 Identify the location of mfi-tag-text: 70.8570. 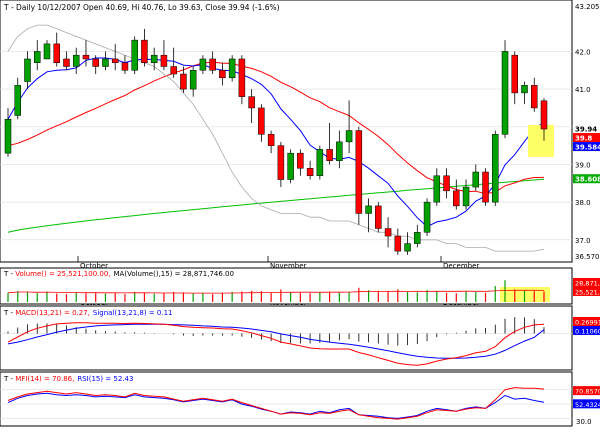
(587, 392).